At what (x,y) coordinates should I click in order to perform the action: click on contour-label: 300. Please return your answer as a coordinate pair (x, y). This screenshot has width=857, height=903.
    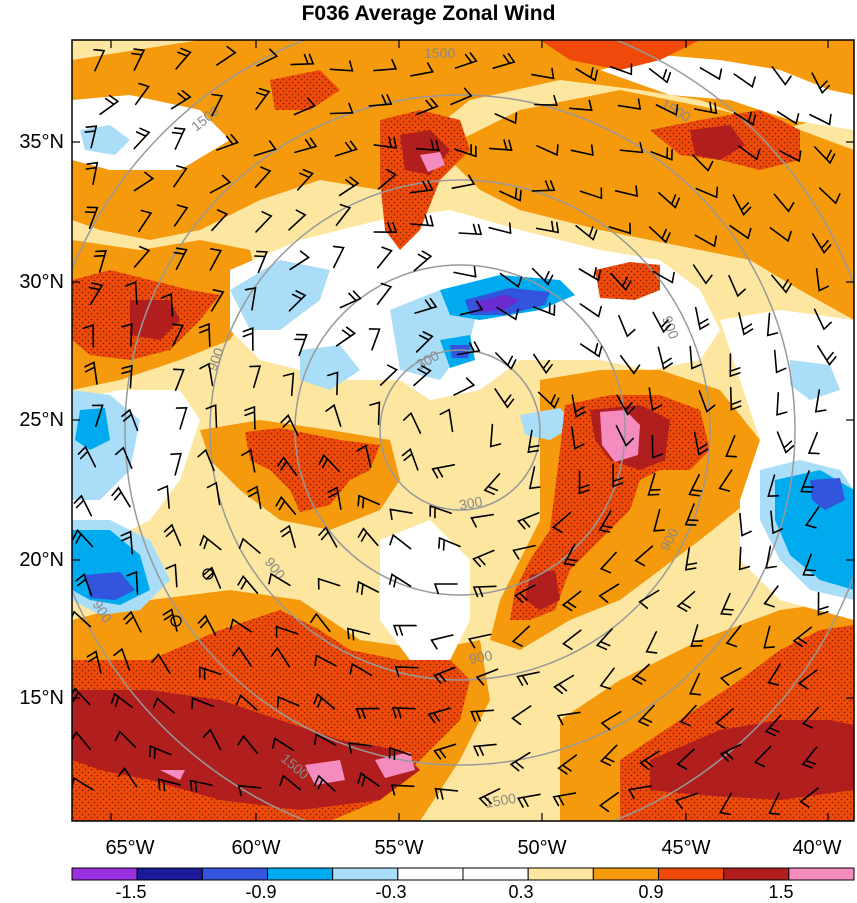
    Looking at the image, I should click on (471, 503).